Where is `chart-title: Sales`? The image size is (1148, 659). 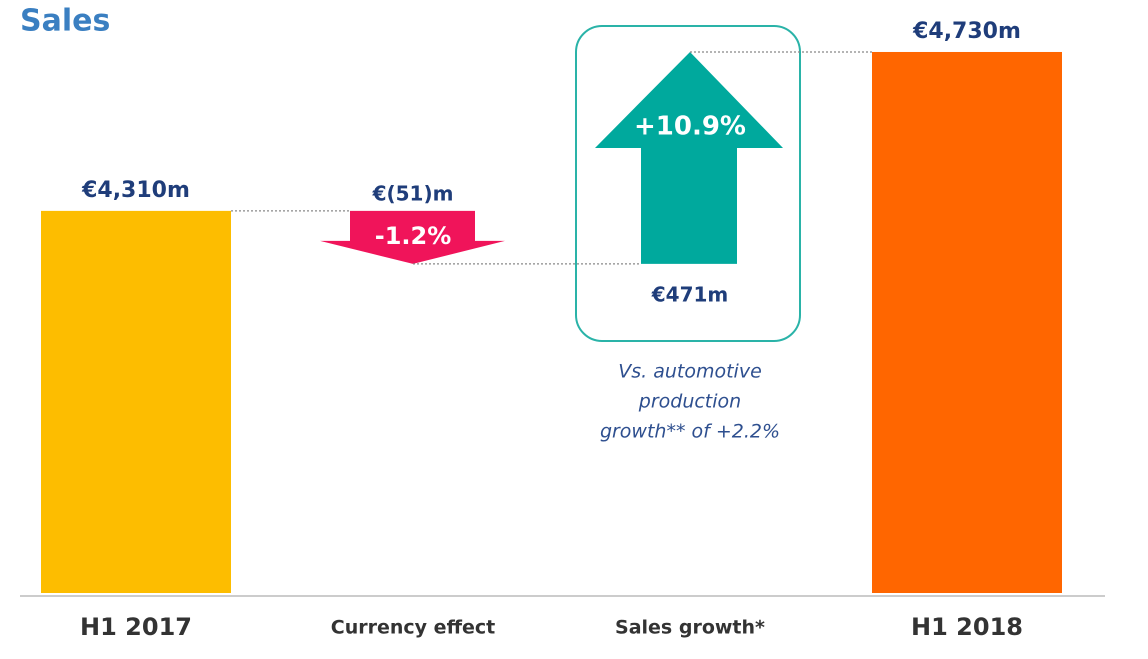 chart-title: Sales is located at coordinates (65, 21).